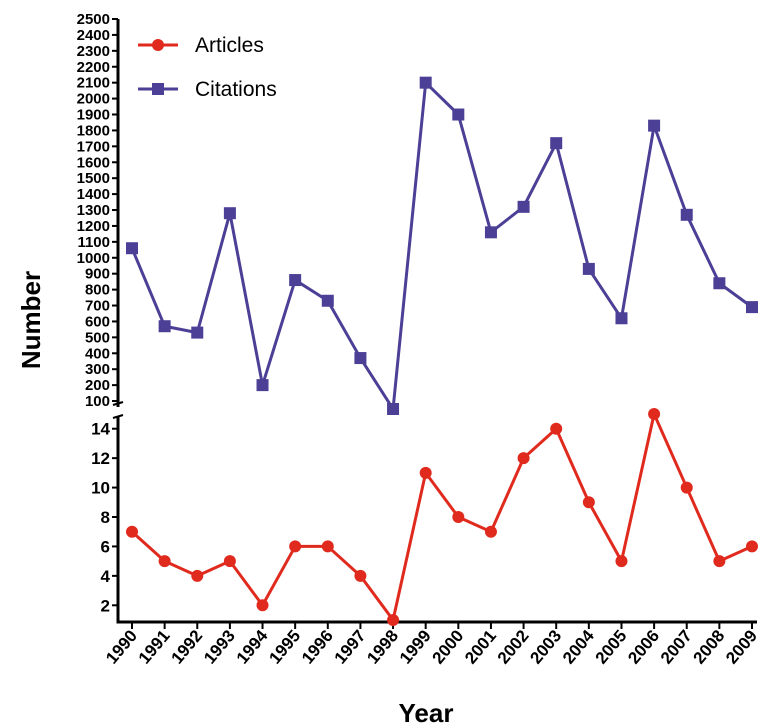 The height and width of the screenshot is (727, 759). I want to click on x-tick-label: 2005, so click(611, 646).